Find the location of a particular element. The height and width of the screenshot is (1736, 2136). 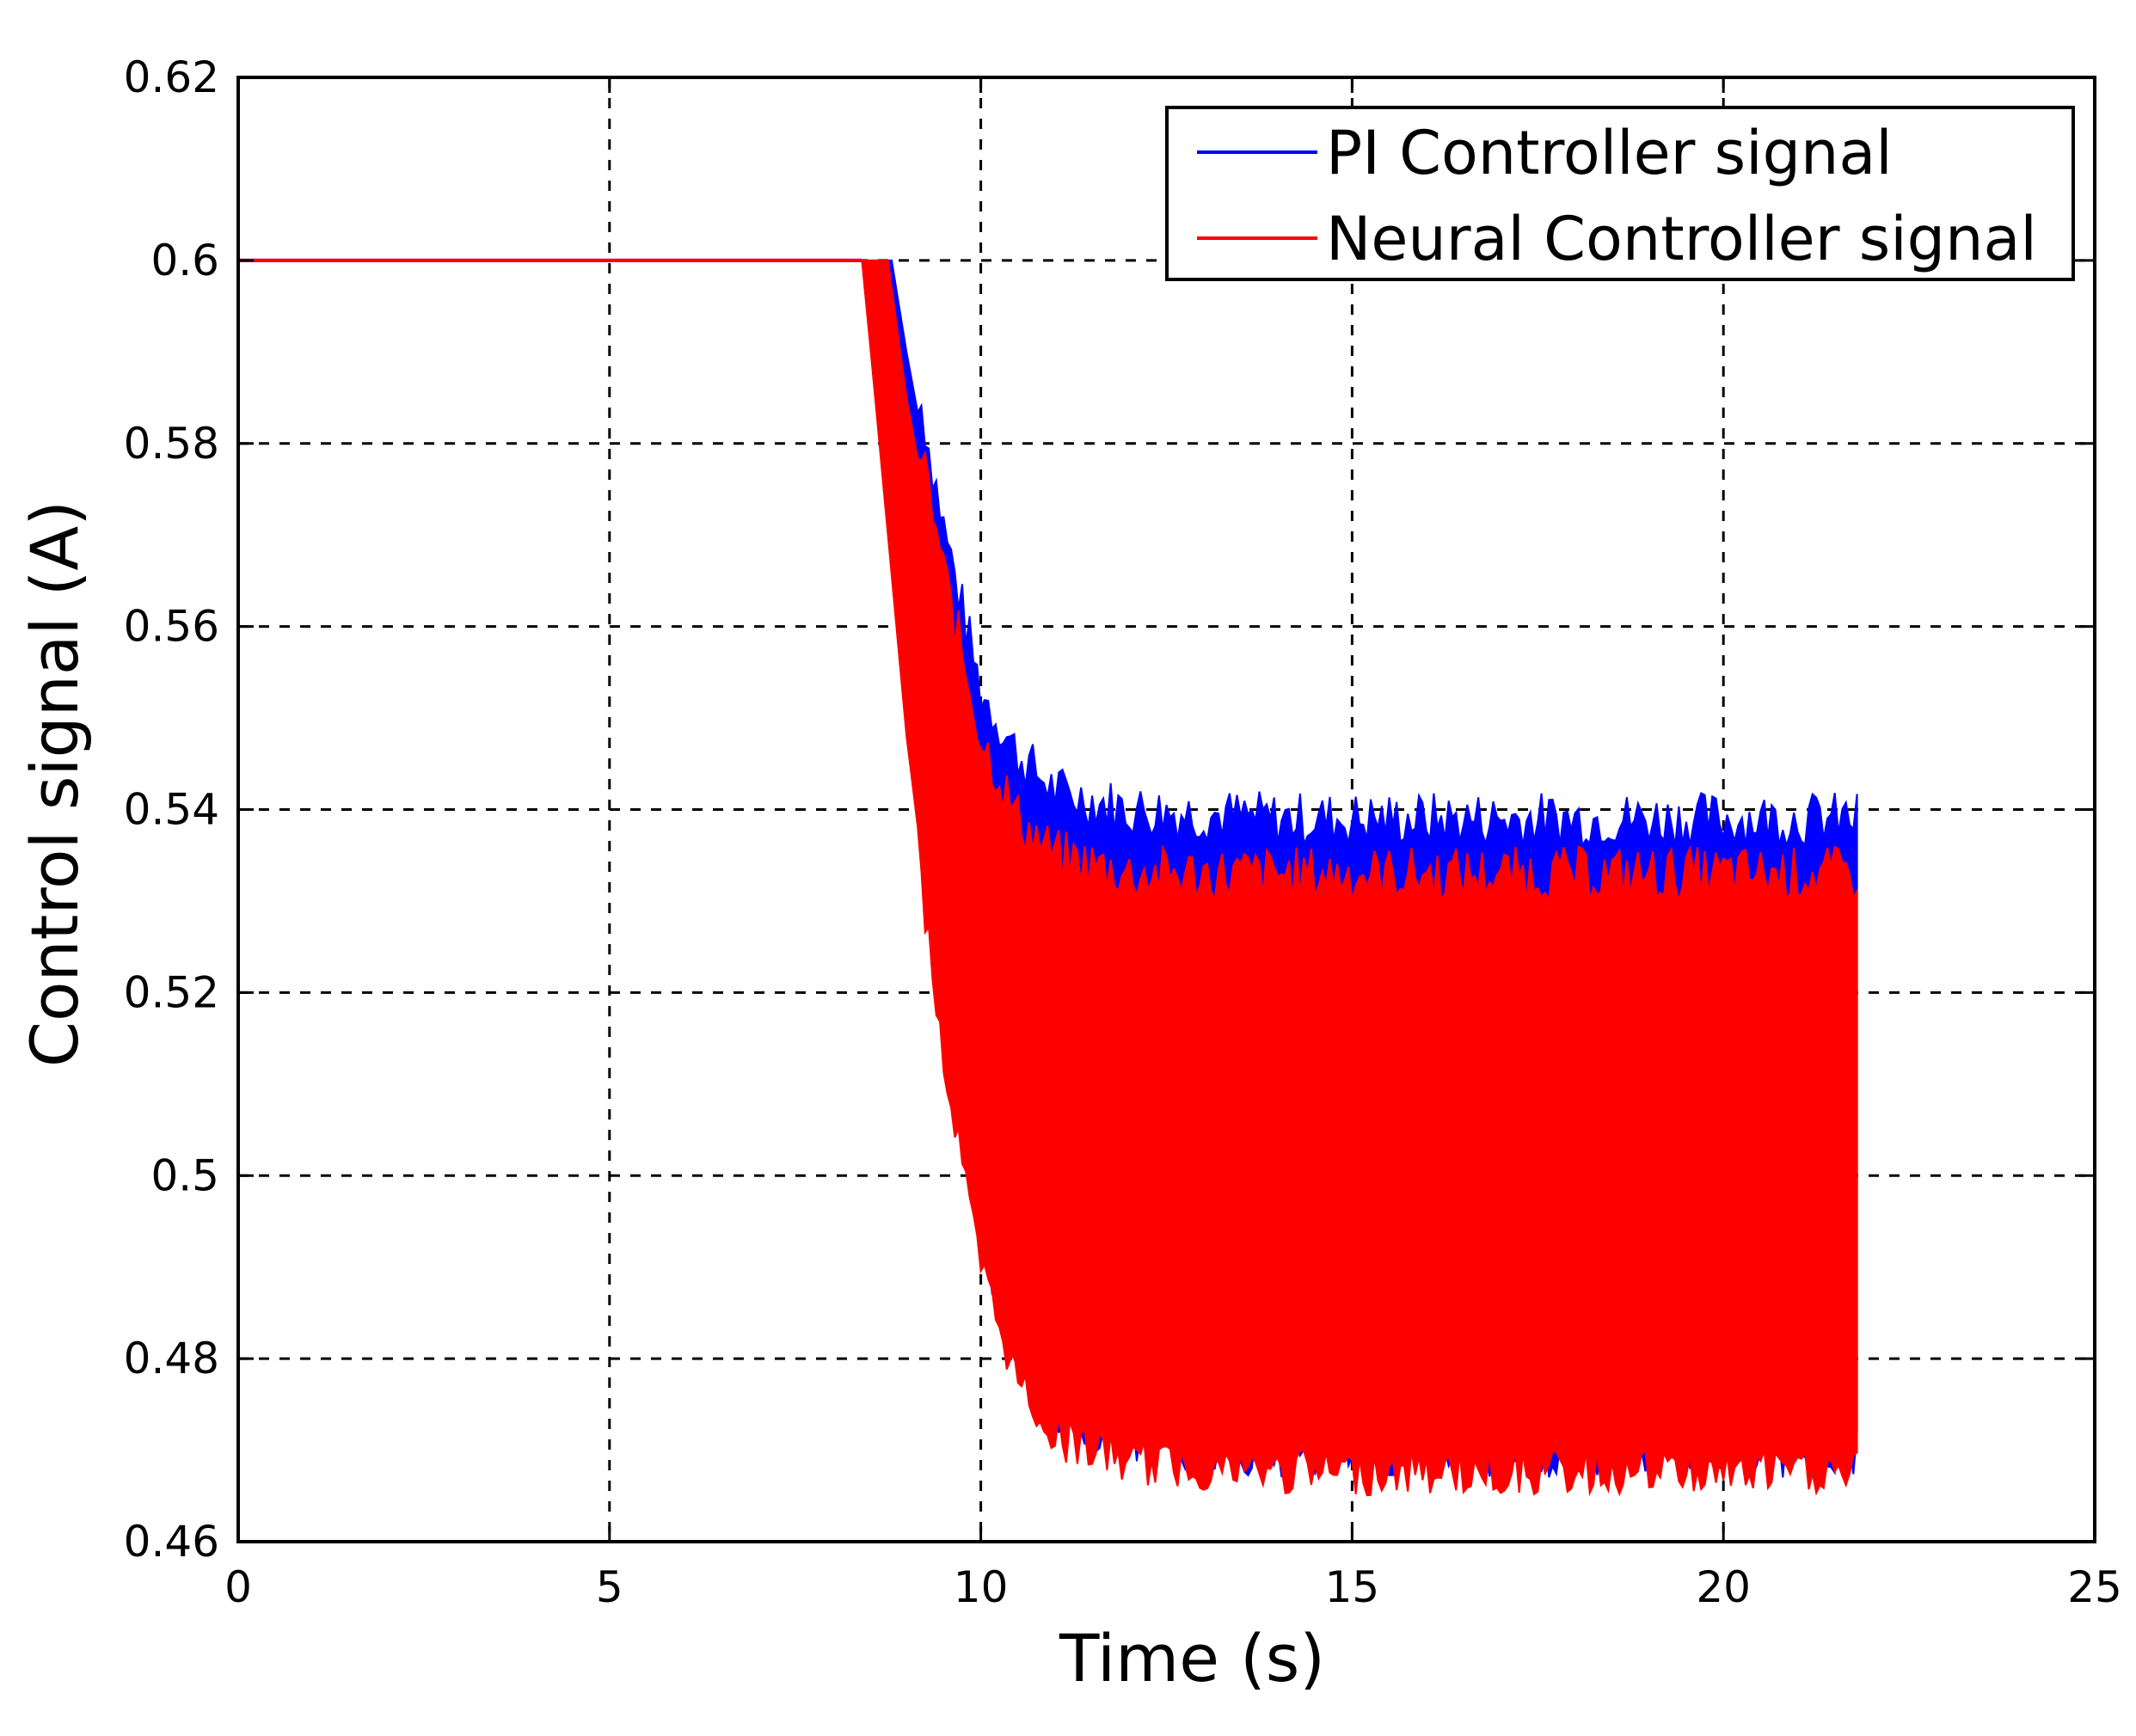

y-tick-label-8: 0.62 is located at coordinates (172, 77).